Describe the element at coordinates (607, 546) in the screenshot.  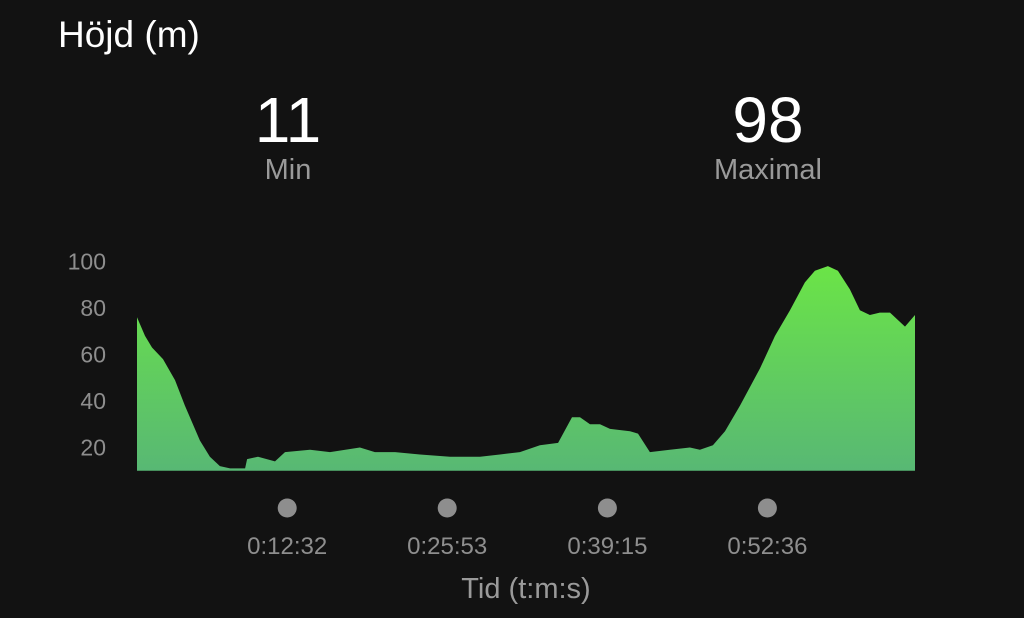
I see `x-tick-label: 0:39:15` at that location.